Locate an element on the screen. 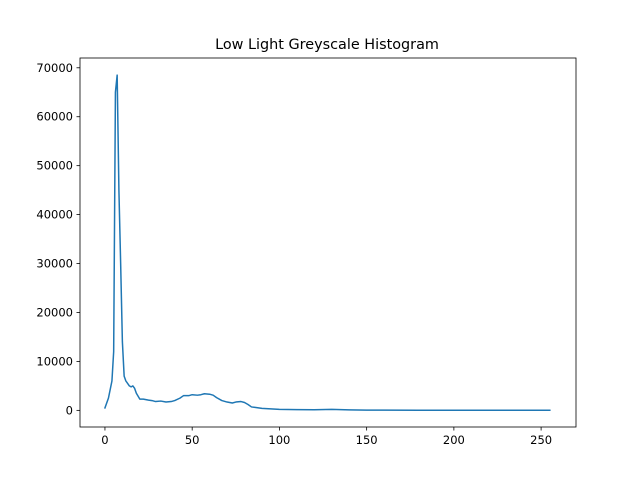 This screenshot has width=640, height=484. x-tick-label: 100 is located at coordinates (279, 440).